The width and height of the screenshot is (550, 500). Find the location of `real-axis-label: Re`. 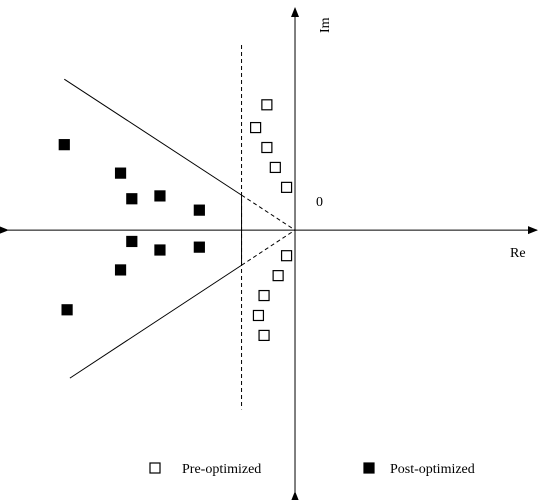

real-axis-label: Re is located at coordinates (518, 253).